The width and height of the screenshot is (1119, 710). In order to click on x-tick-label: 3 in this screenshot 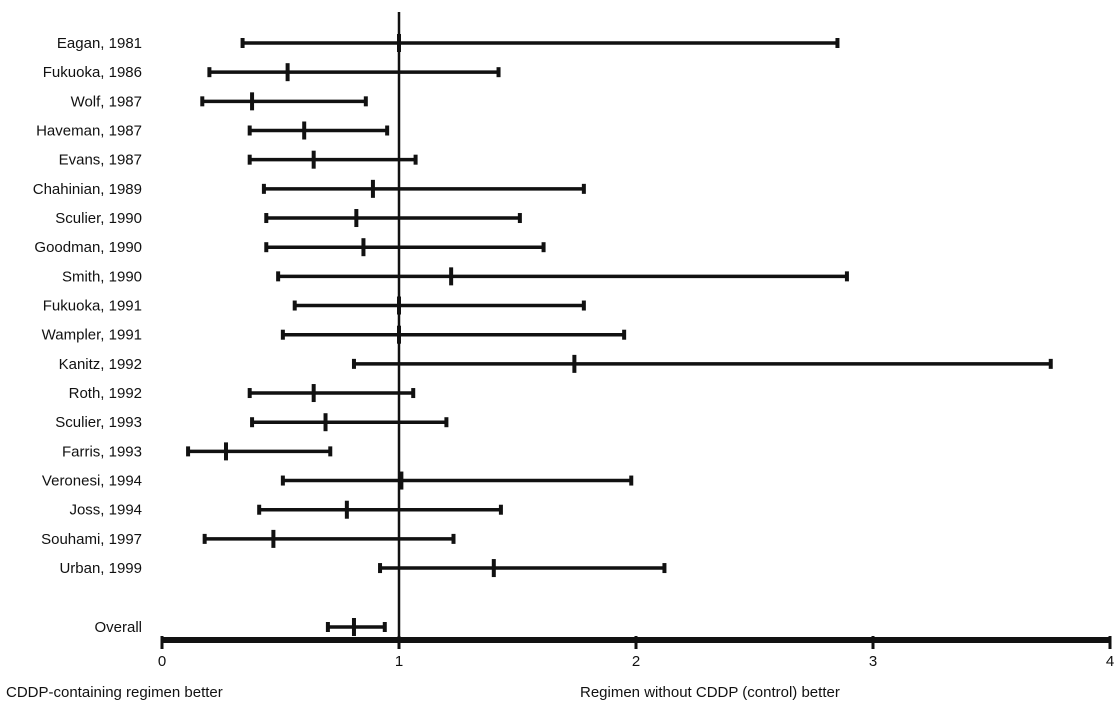, I will do `click(873, 661)`.